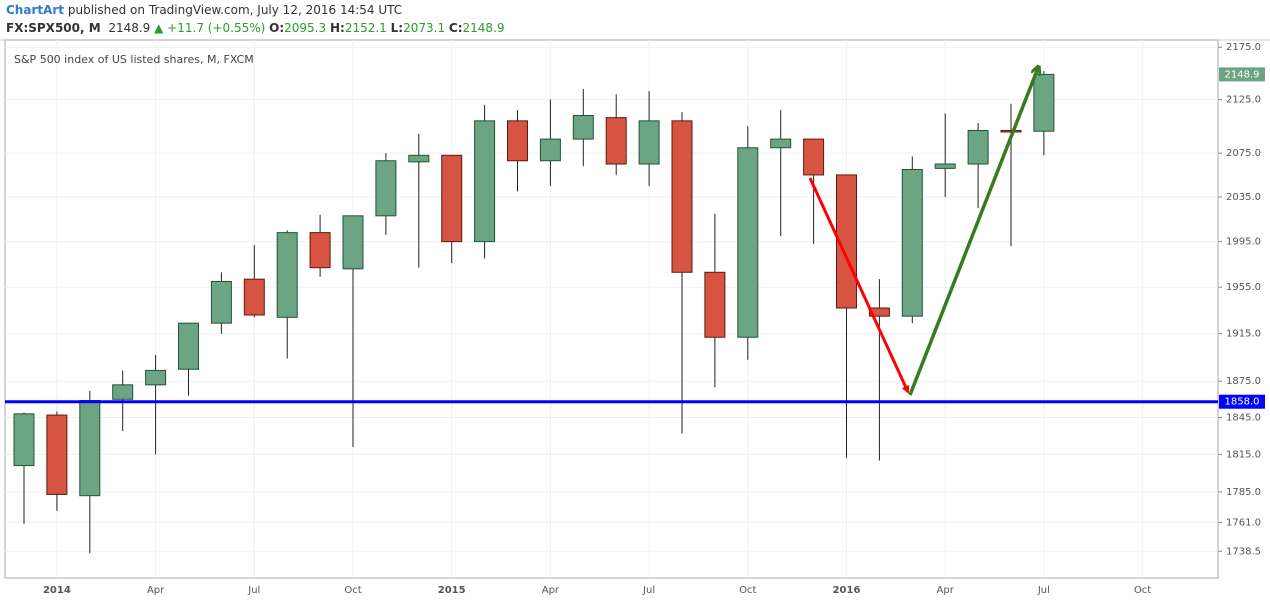 The image size is (1270, 605). Describe the element at coordinates (1243, 418) in the screenshot. I see `y-tick-label: 1845.0` at that location.